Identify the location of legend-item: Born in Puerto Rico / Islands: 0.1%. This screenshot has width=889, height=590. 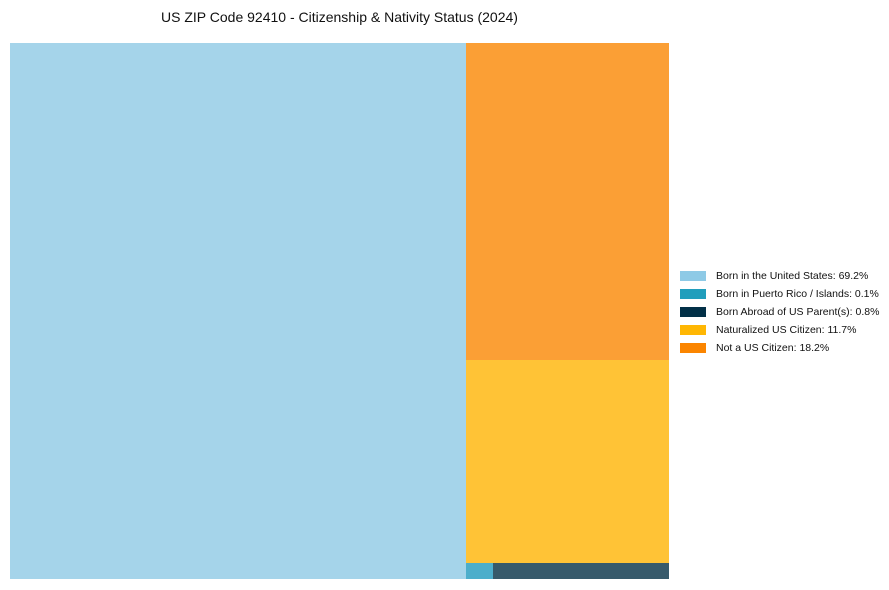
(779, 294).